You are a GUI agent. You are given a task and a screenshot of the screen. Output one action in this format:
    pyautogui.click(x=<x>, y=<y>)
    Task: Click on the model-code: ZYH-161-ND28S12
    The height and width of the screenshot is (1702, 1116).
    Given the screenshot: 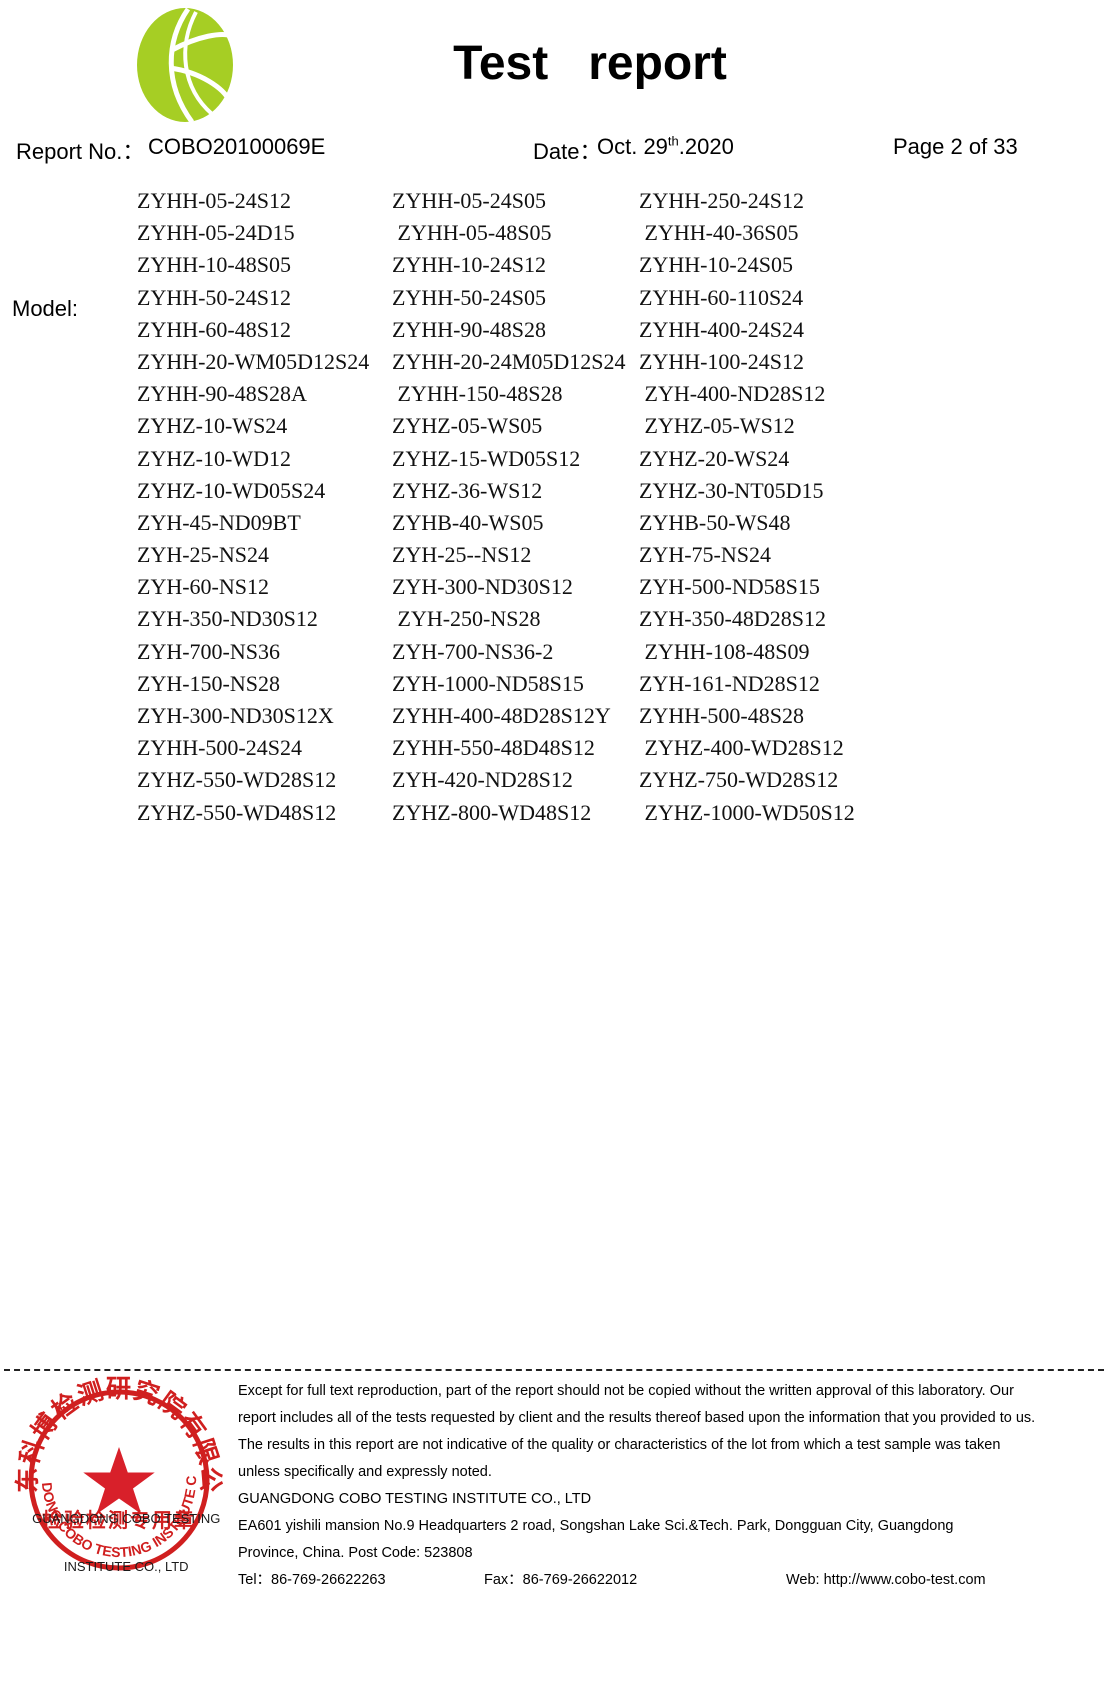 What is the action you would take?
    pyautogui.click(x=729, y=683)
    